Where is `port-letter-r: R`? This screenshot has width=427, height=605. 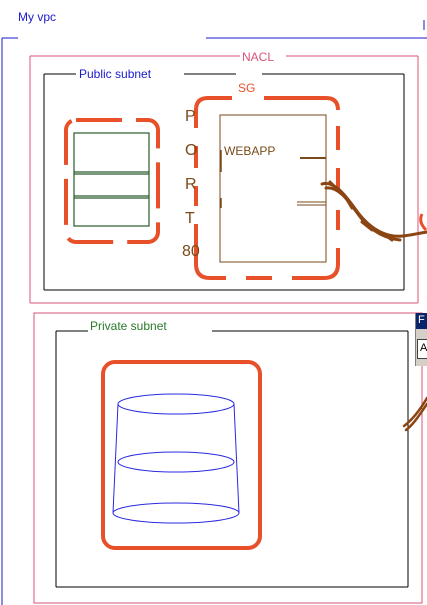 port-letter-r: R is located at coordinates (191, 184).